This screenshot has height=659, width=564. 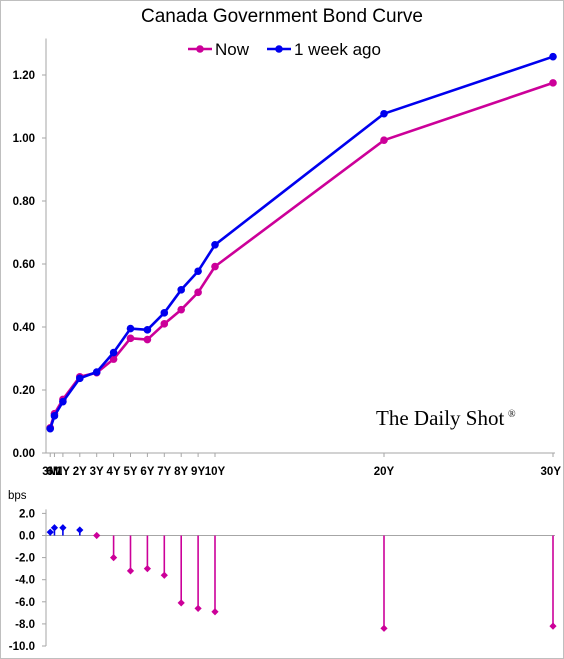 I want to click on series-1-point-10Y, so click(x=215, y=244).